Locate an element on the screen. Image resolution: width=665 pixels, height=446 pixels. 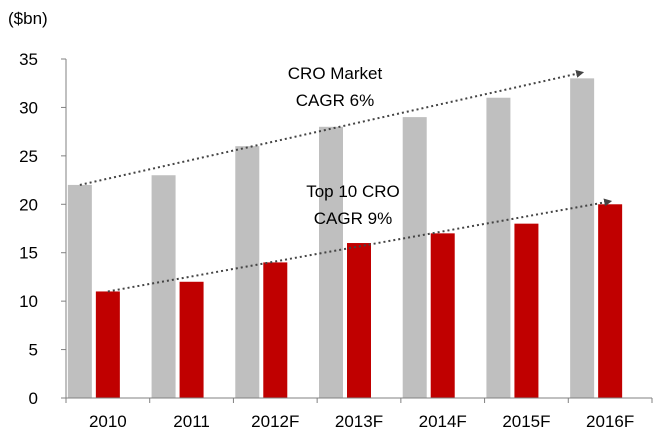
x-tick-label-2015F: 2015F is located at coordinates (526, 421).